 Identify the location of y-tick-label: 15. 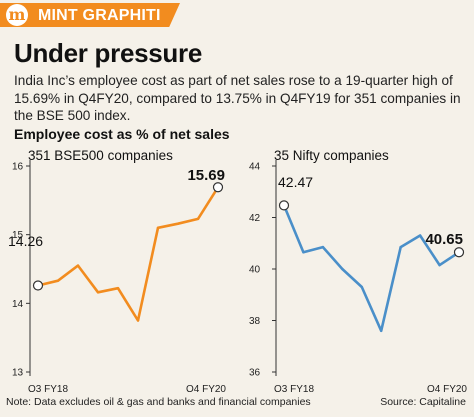
(18, 235).